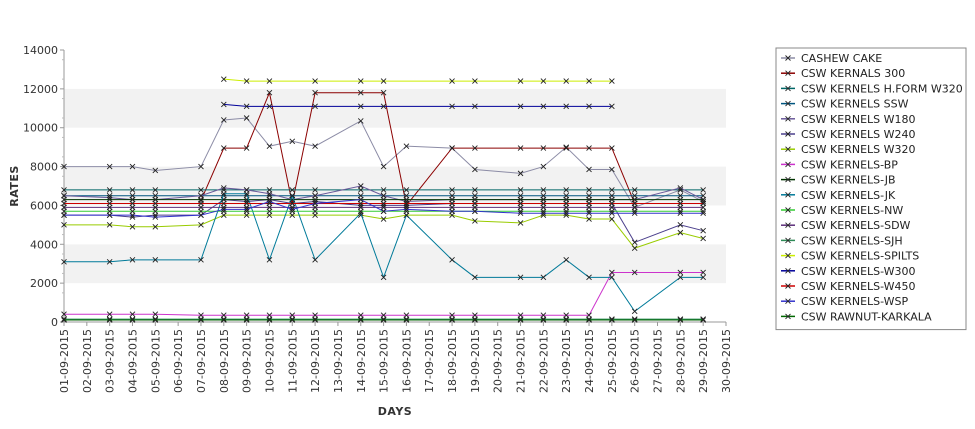 The width and height of the screenshot is (975, 429). I want to click on x-tick-label: 07-09-2015, so click(201, 361).